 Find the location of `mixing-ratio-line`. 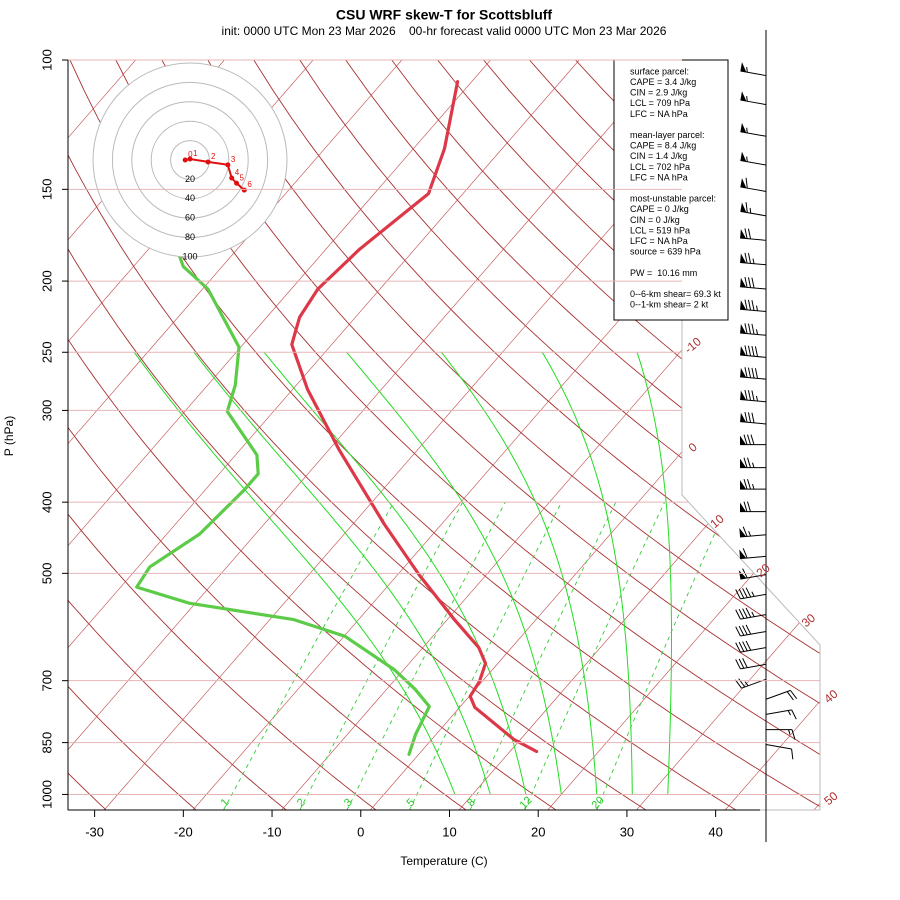

mixing-ratio-line is located at coordinates (543, 656).